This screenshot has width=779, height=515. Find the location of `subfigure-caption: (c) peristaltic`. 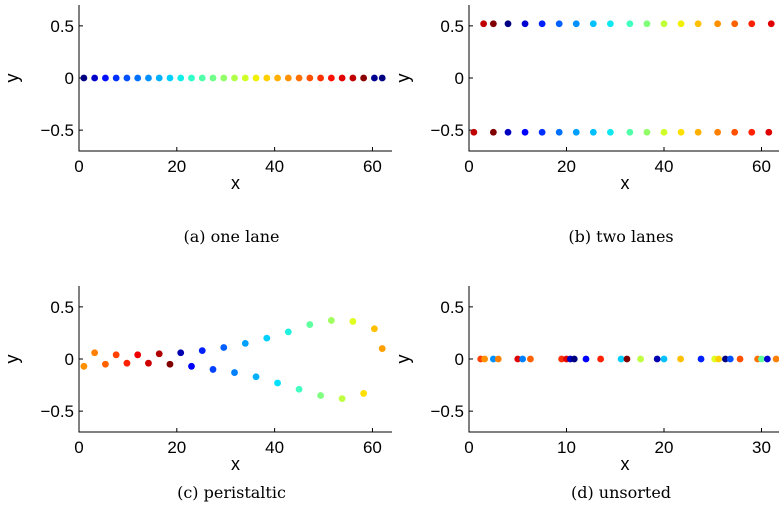

subfigure-caption: (c) peristaltic is located at coordinates (231, 492).